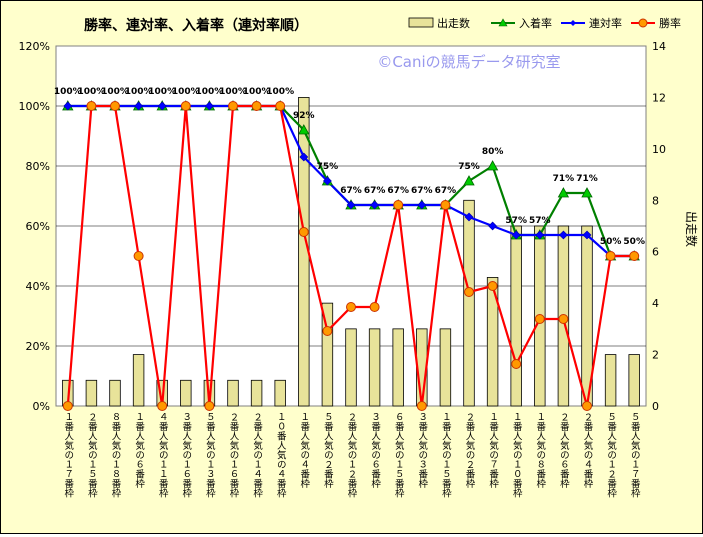 Image resolution: width=703 pixels, height=537 pixels. I want to click on y-tick-label: 40%, so click(38, 286).